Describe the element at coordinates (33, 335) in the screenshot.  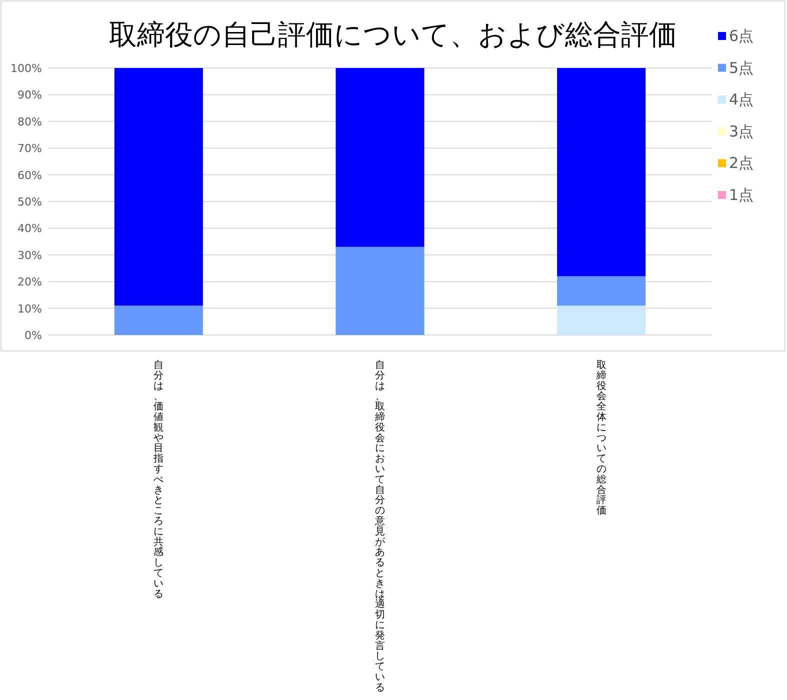
I see `y-tick-label: 0%` at that location.